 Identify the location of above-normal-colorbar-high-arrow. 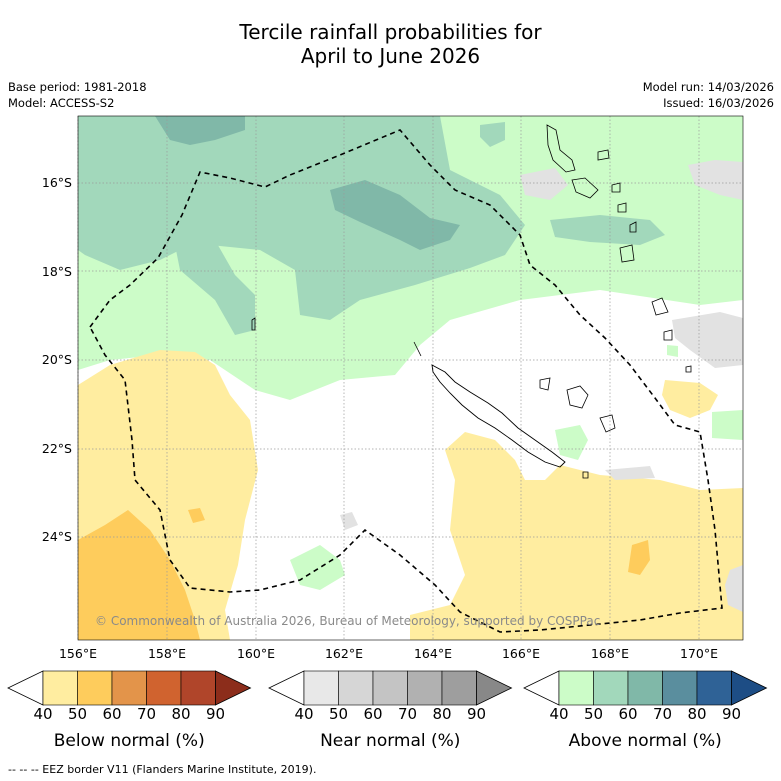
(749, 688).